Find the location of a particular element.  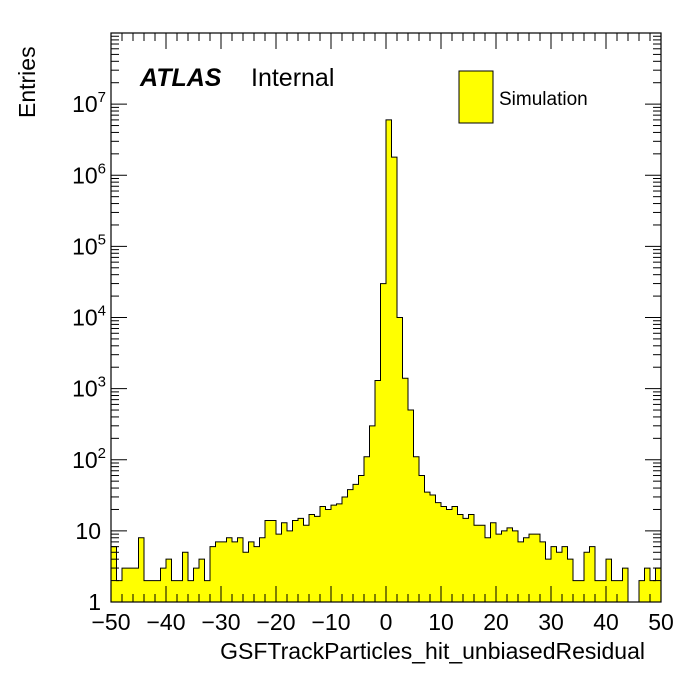

x-tick-labels: −50 −40 −30 −20 −10 0 10 20 30 40 50 is located at coordinates (382, 622).